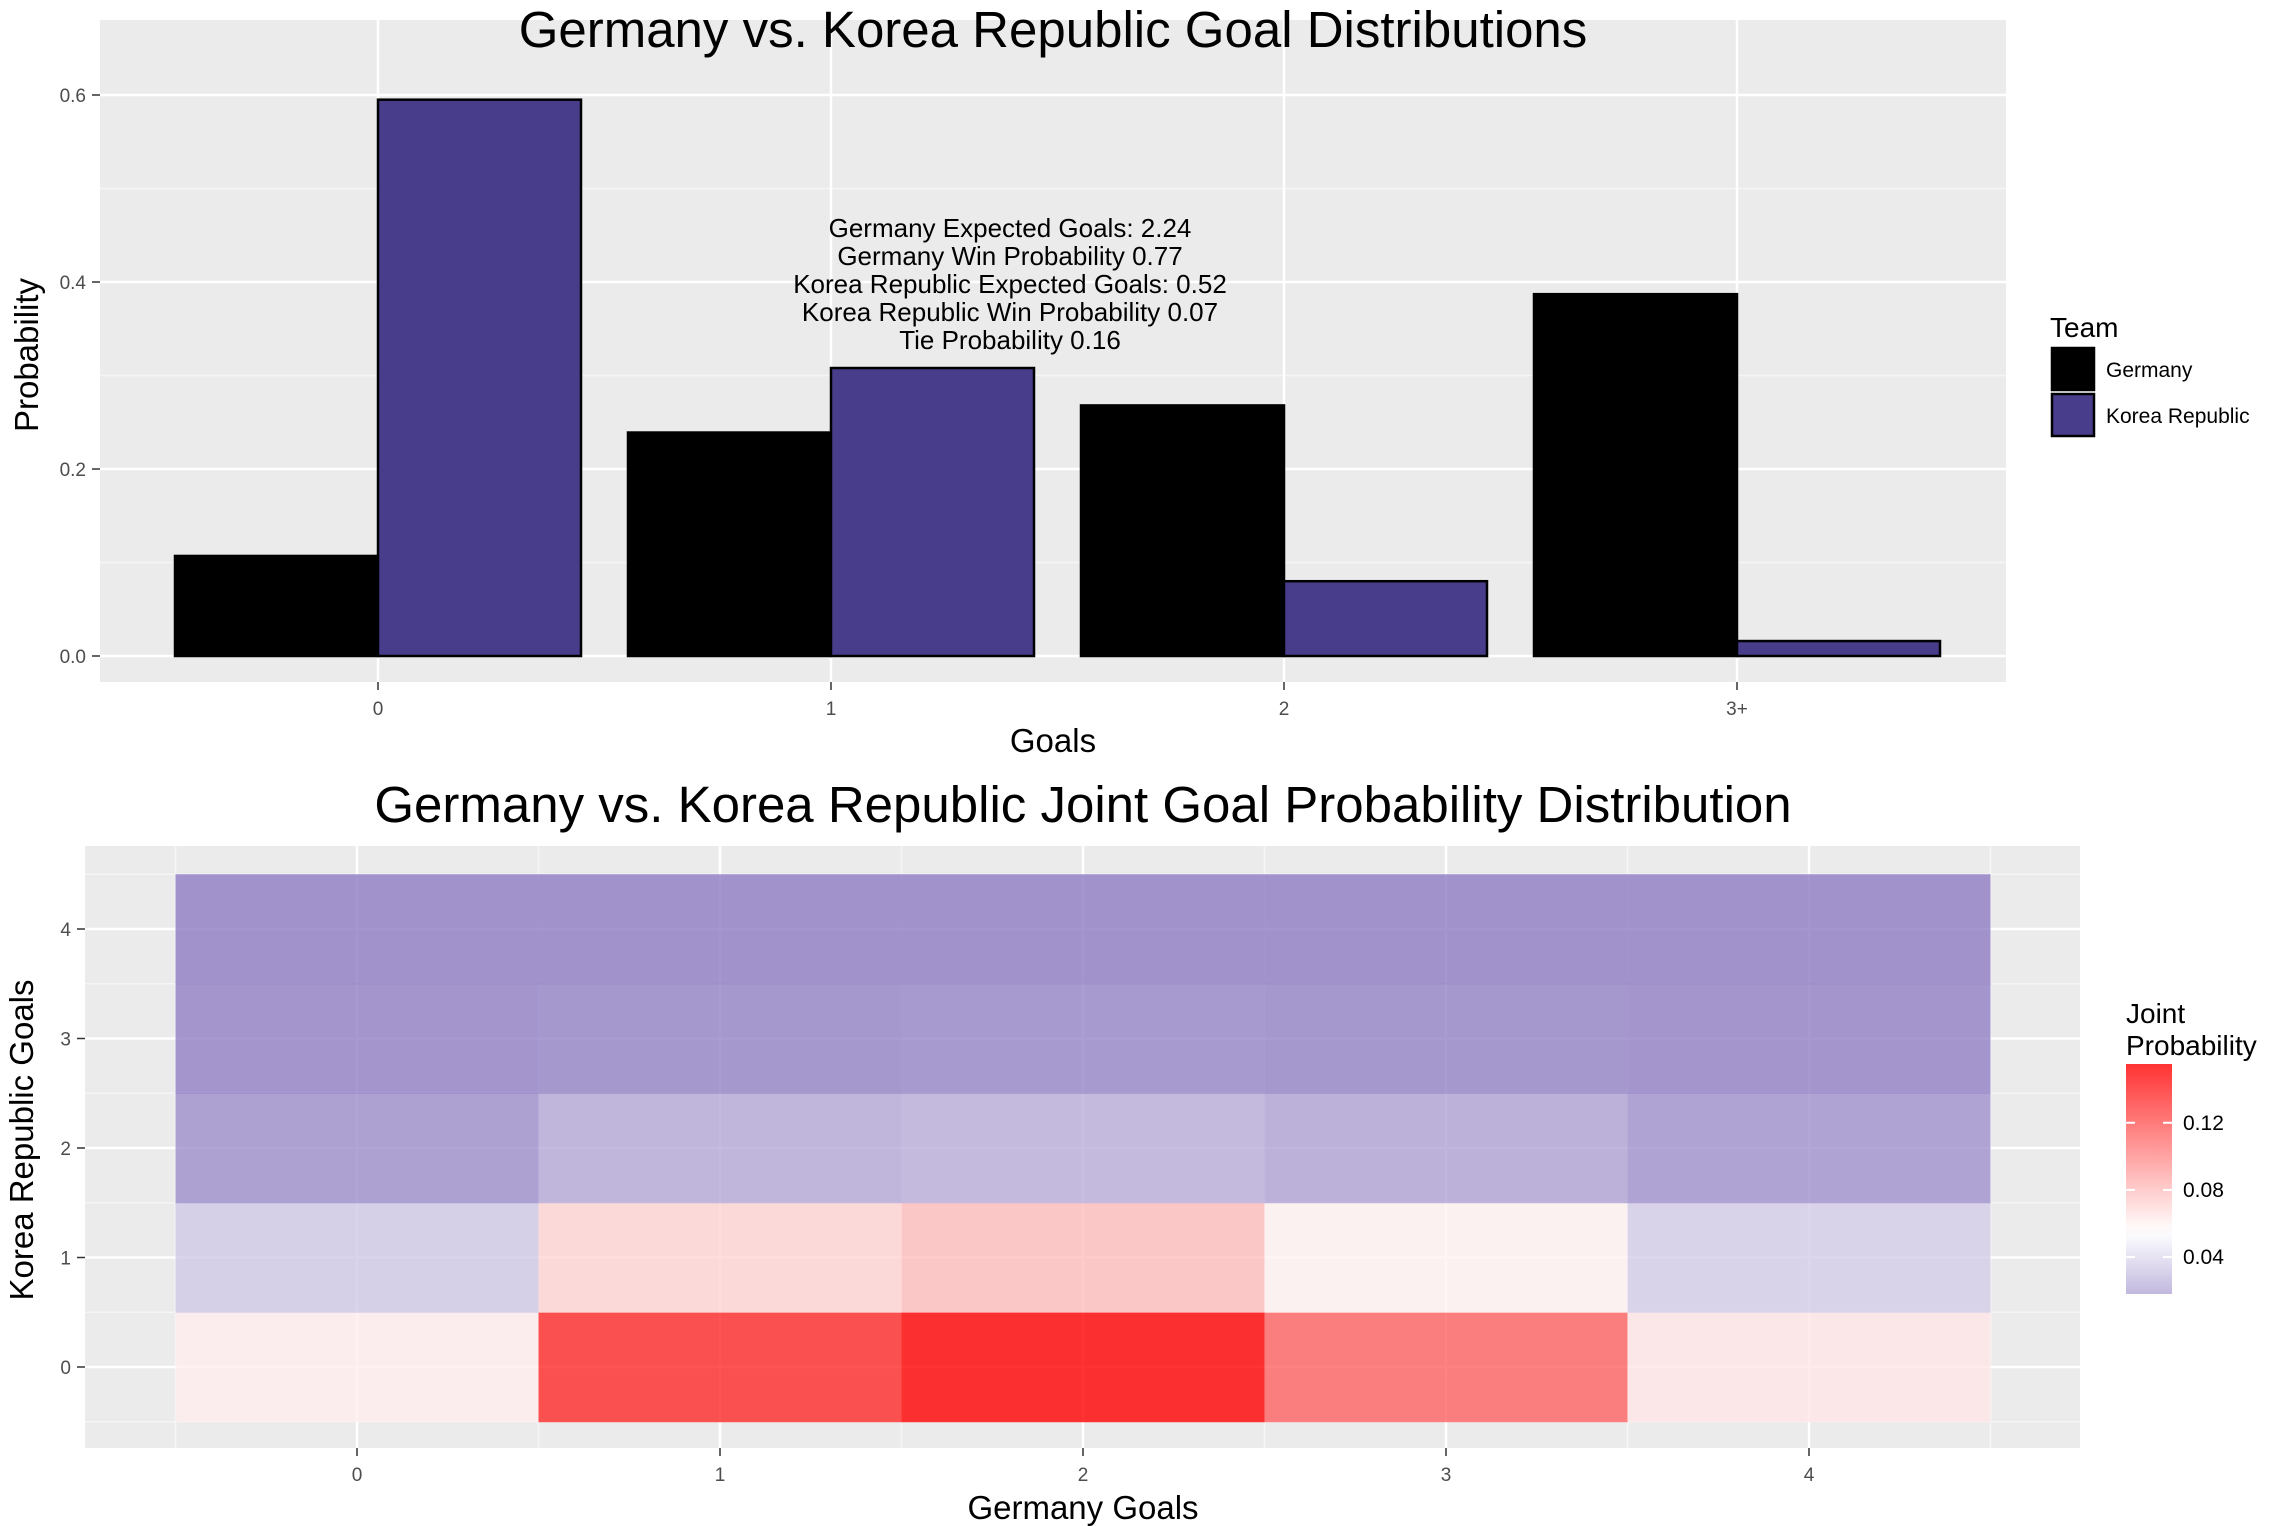 The width and height of the screenshot is (2276, 1526). I want to click on y-tick-label: 0.6, so click(73, 96).